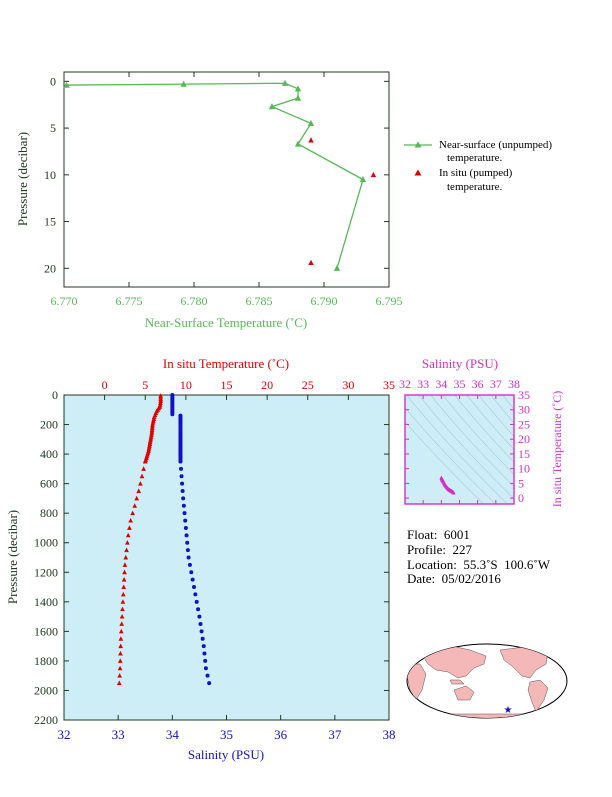 The width and height of the screenshot is (612, 797). What do you see at coordinates (49, 425) in the screenshot?
I see `pressure-tick-label: 200` at bounding box center [49, 425].